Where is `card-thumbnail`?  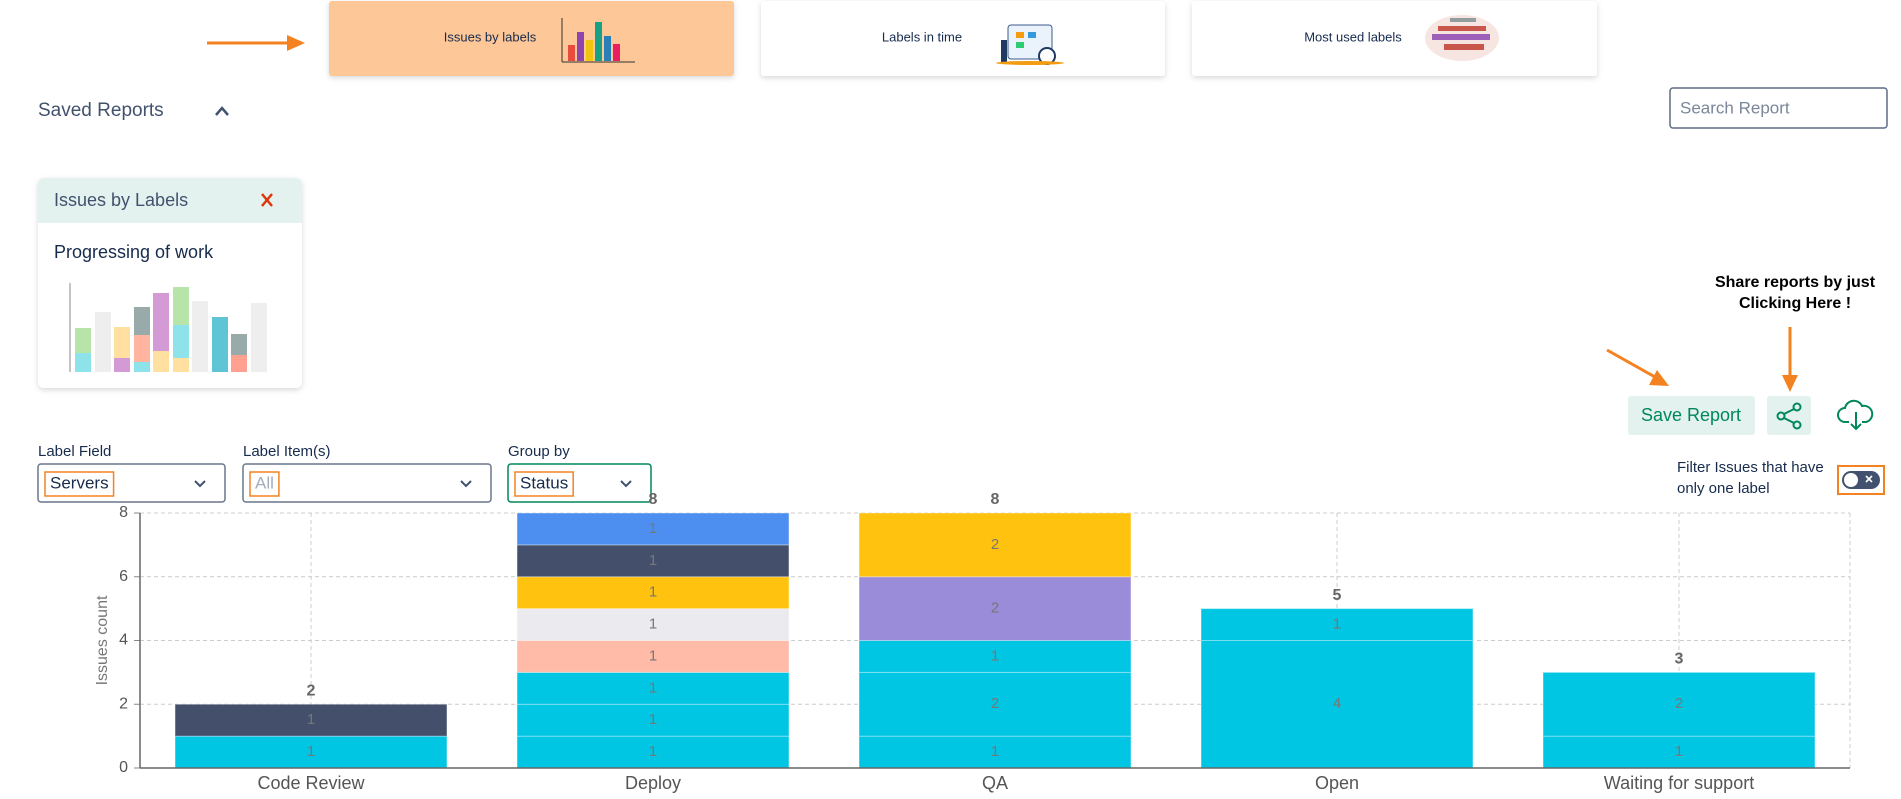
card-thumbnail is located at coordinates (168, 327).